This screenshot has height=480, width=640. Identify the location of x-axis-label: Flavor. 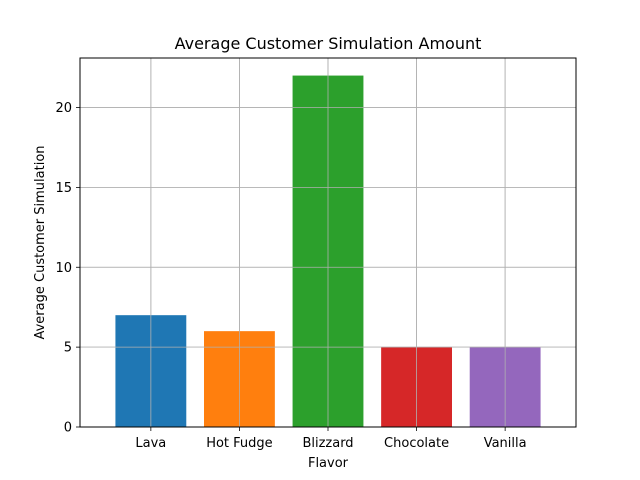
(328, 463).